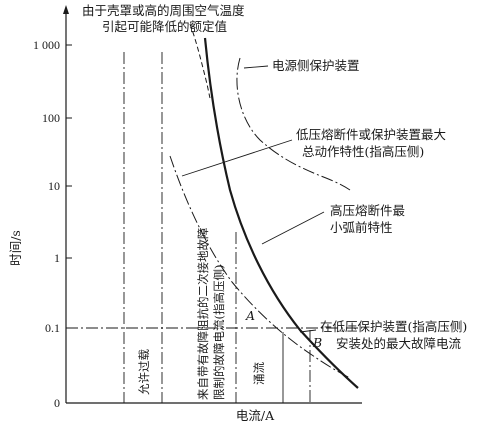 Image resolution: width=489 pixels, height=426 pixels. I want to click on derated-curve-segment, so click(200, 61).